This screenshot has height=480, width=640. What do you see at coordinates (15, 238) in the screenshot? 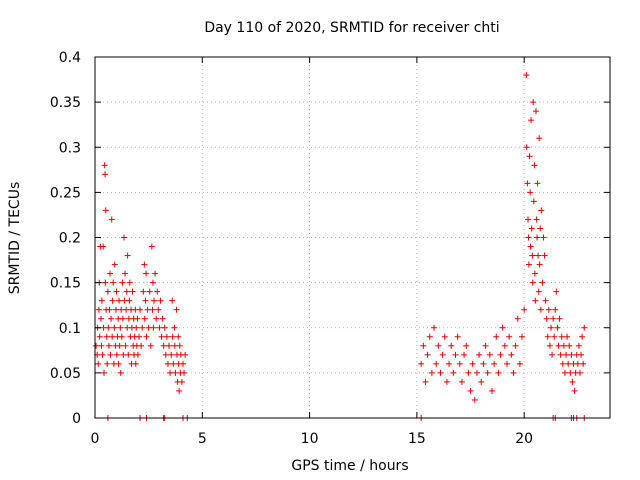
I see `y-axis-title: SRMTID / TECUs` at bounding box center [15, 238].